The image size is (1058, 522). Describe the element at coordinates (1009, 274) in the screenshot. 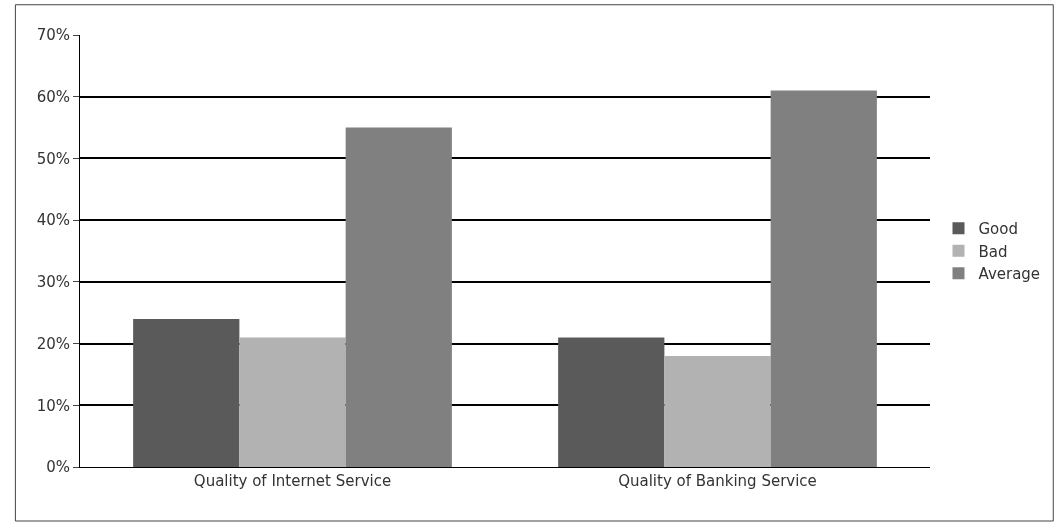

I see `legend-label: Average` at that location.